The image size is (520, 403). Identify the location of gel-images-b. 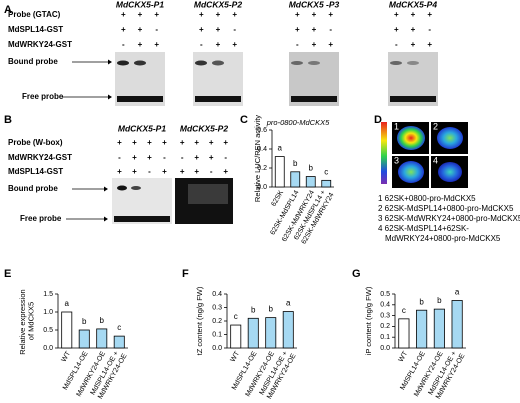
(149, 201).